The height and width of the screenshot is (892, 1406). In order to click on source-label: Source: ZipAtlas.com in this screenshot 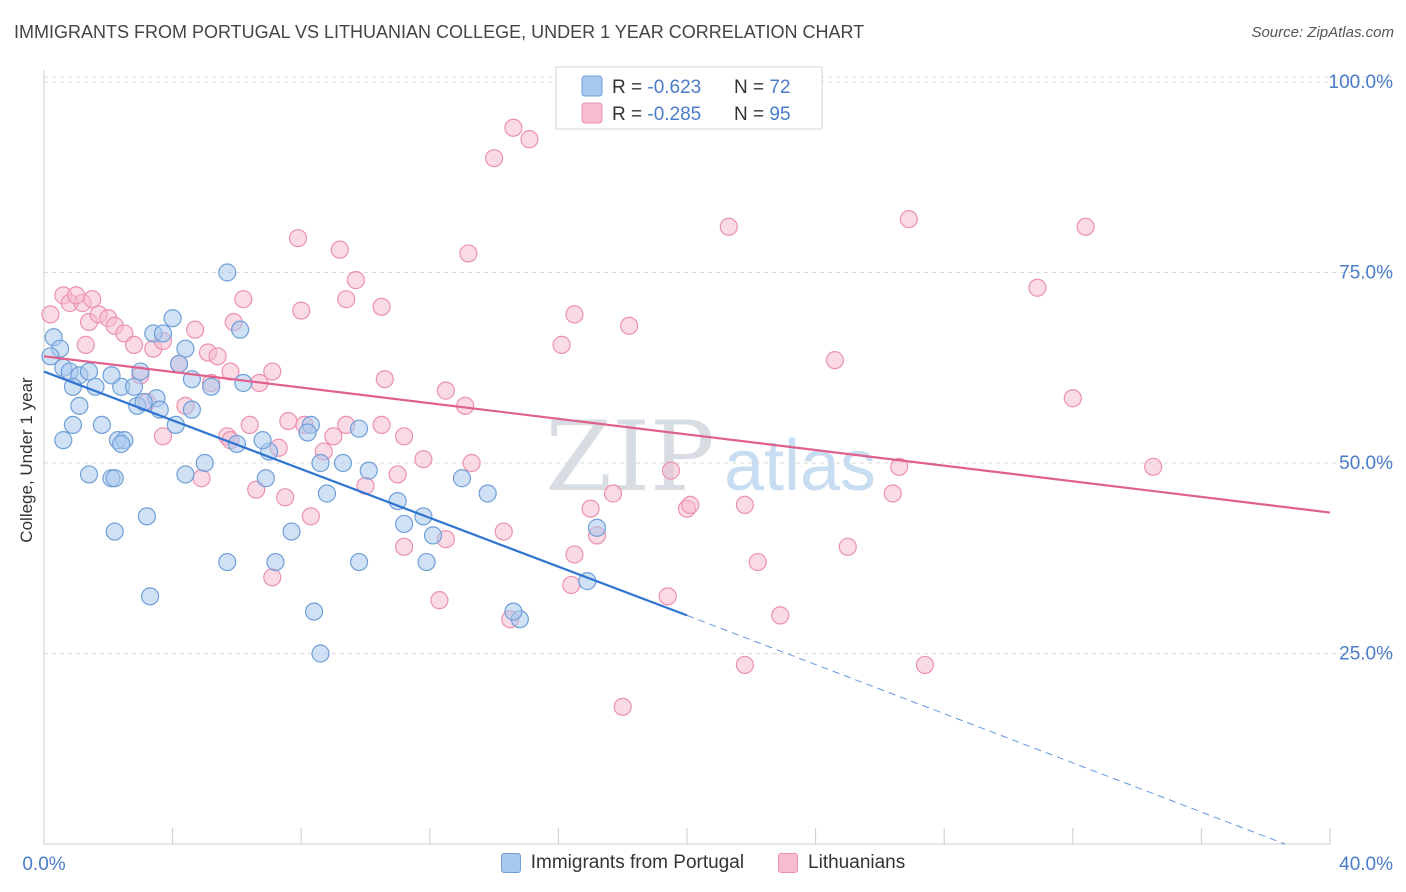, I will do `click(1322, 32)`.